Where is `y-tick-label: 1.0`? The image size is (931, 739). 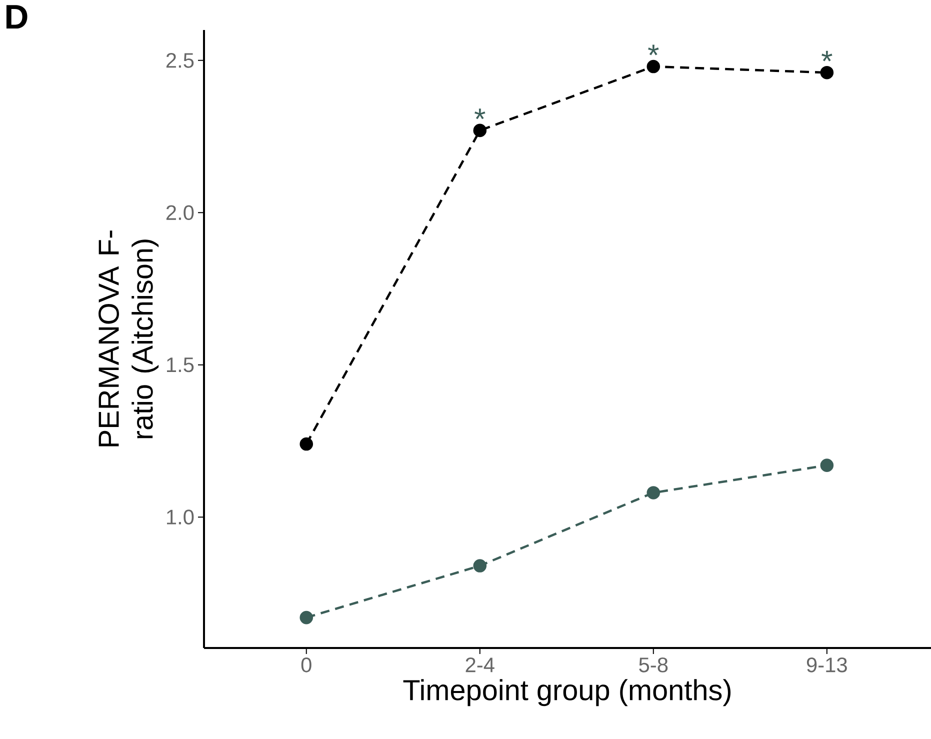 y-tick-label: 1.0 is located at coordinates (180, 517).